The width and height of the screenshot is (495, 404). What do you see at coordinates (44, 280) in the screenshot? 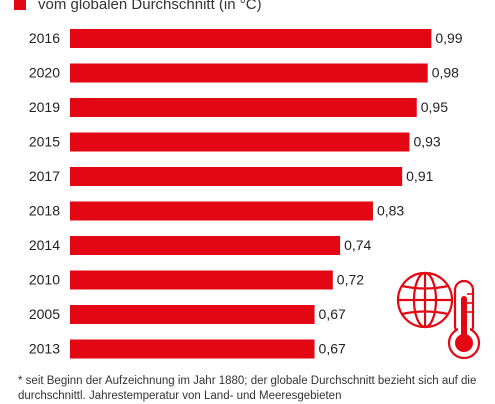
I see `category-label: 2010` at bounding box center [44, 280].